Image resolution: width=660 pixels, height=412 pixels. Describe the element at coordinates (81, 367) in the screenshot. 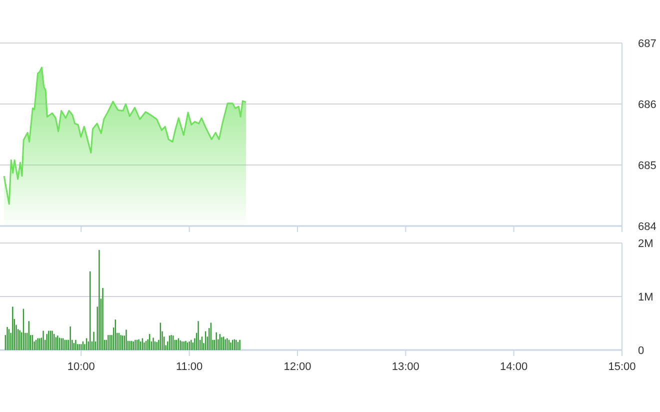

I see `x-tick-label: 10:00` at that location.